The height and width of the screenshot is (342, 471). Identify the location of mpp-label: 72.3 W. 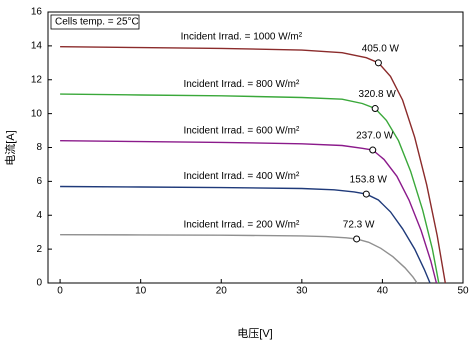
(359, 225).